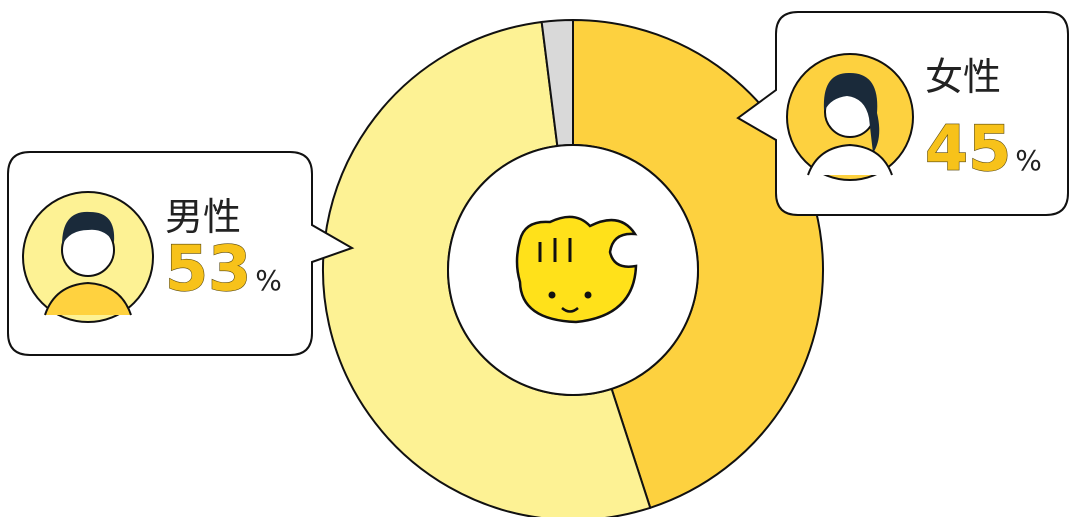 This screenshot has width=1071, height=517. I want to click on callout-male, so click(181, 253).